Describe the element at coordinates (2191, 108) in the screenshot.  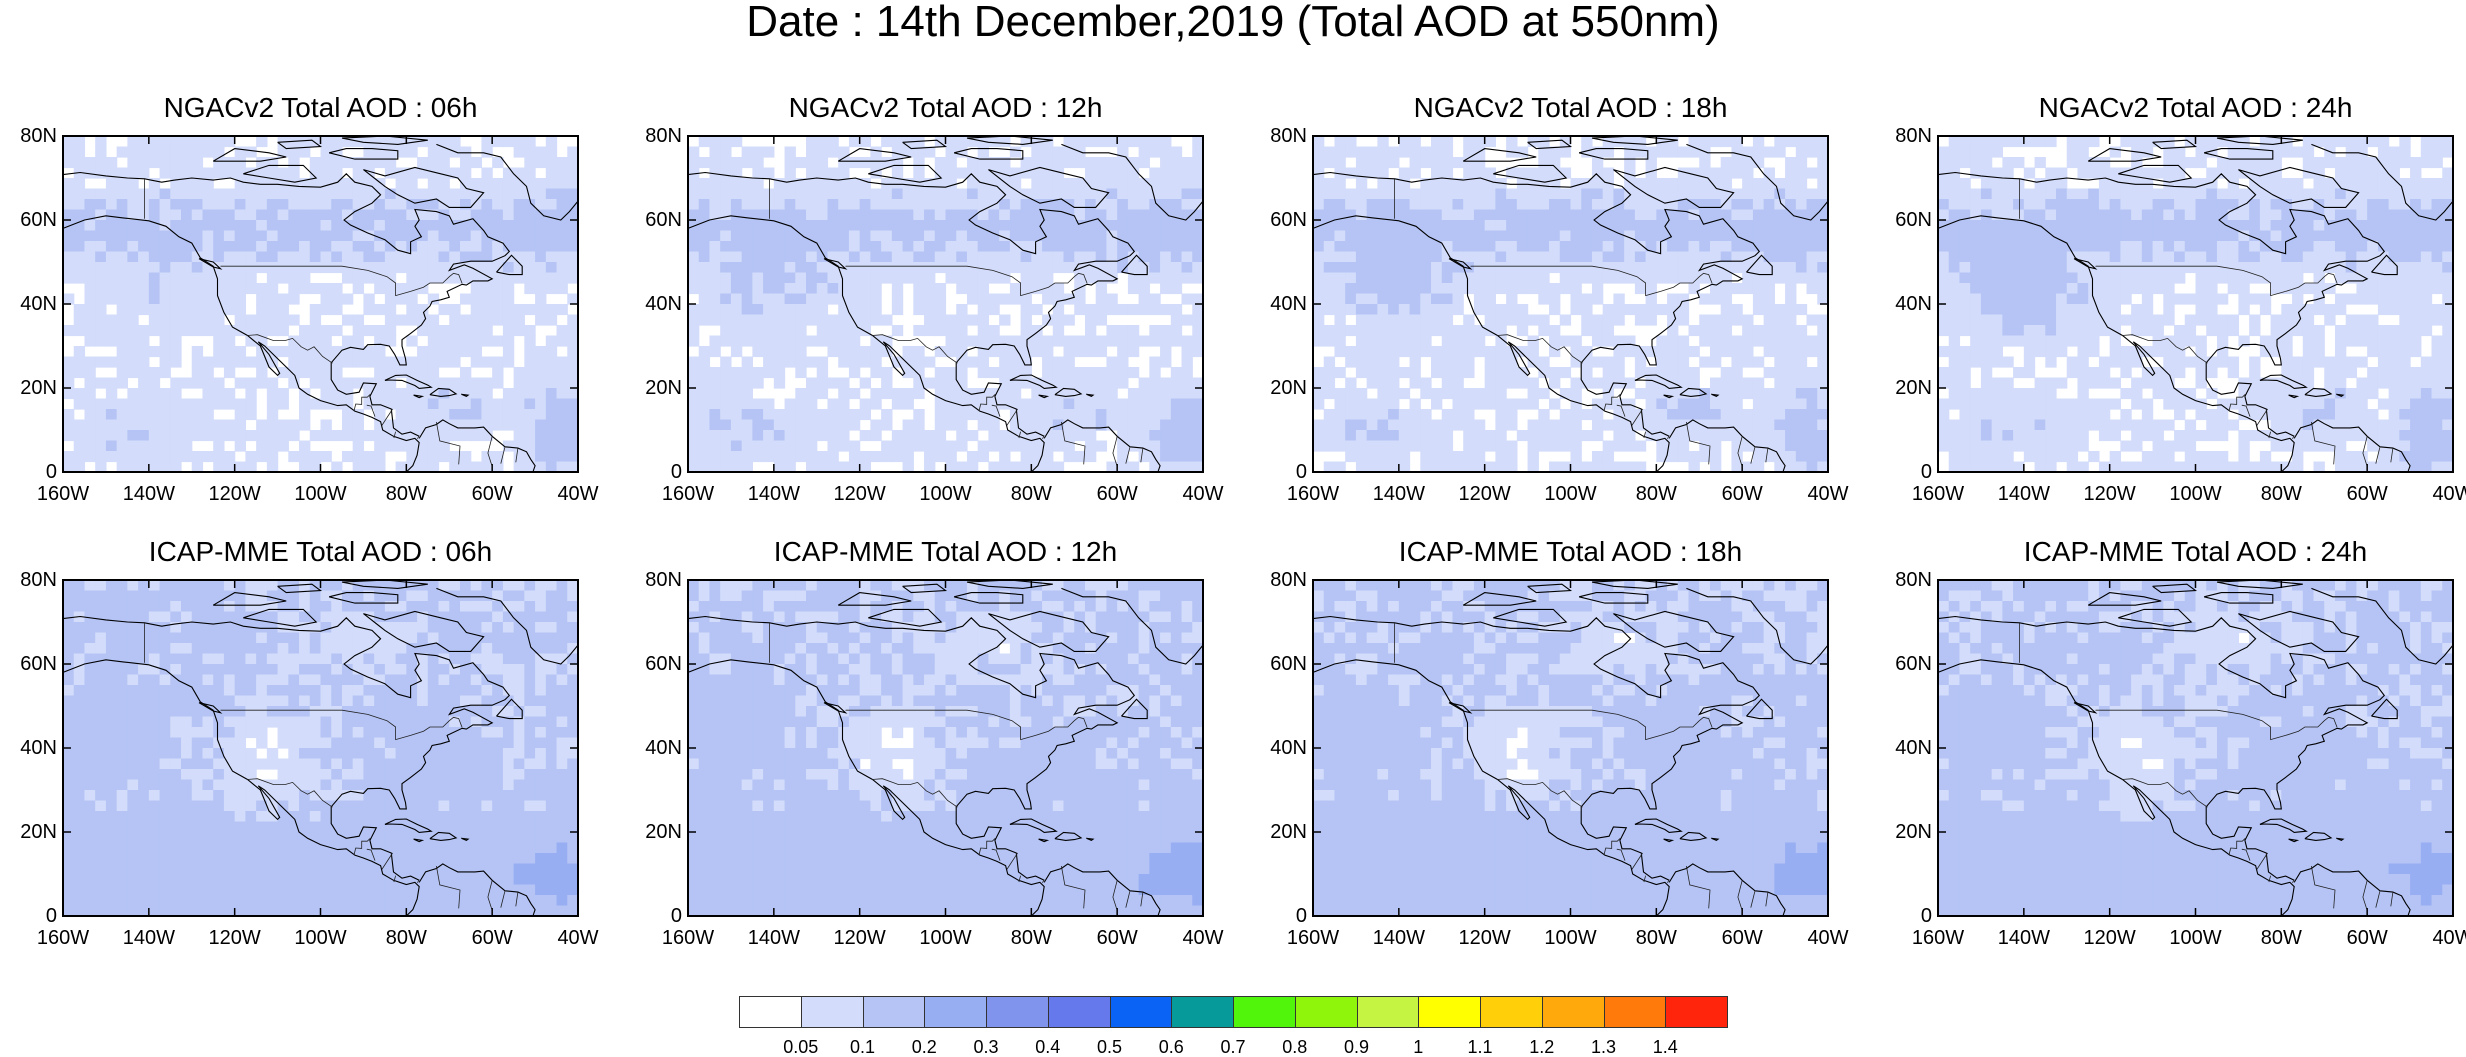
I see `panel-title: NGACv2 Total AOD : 24h` at that location.